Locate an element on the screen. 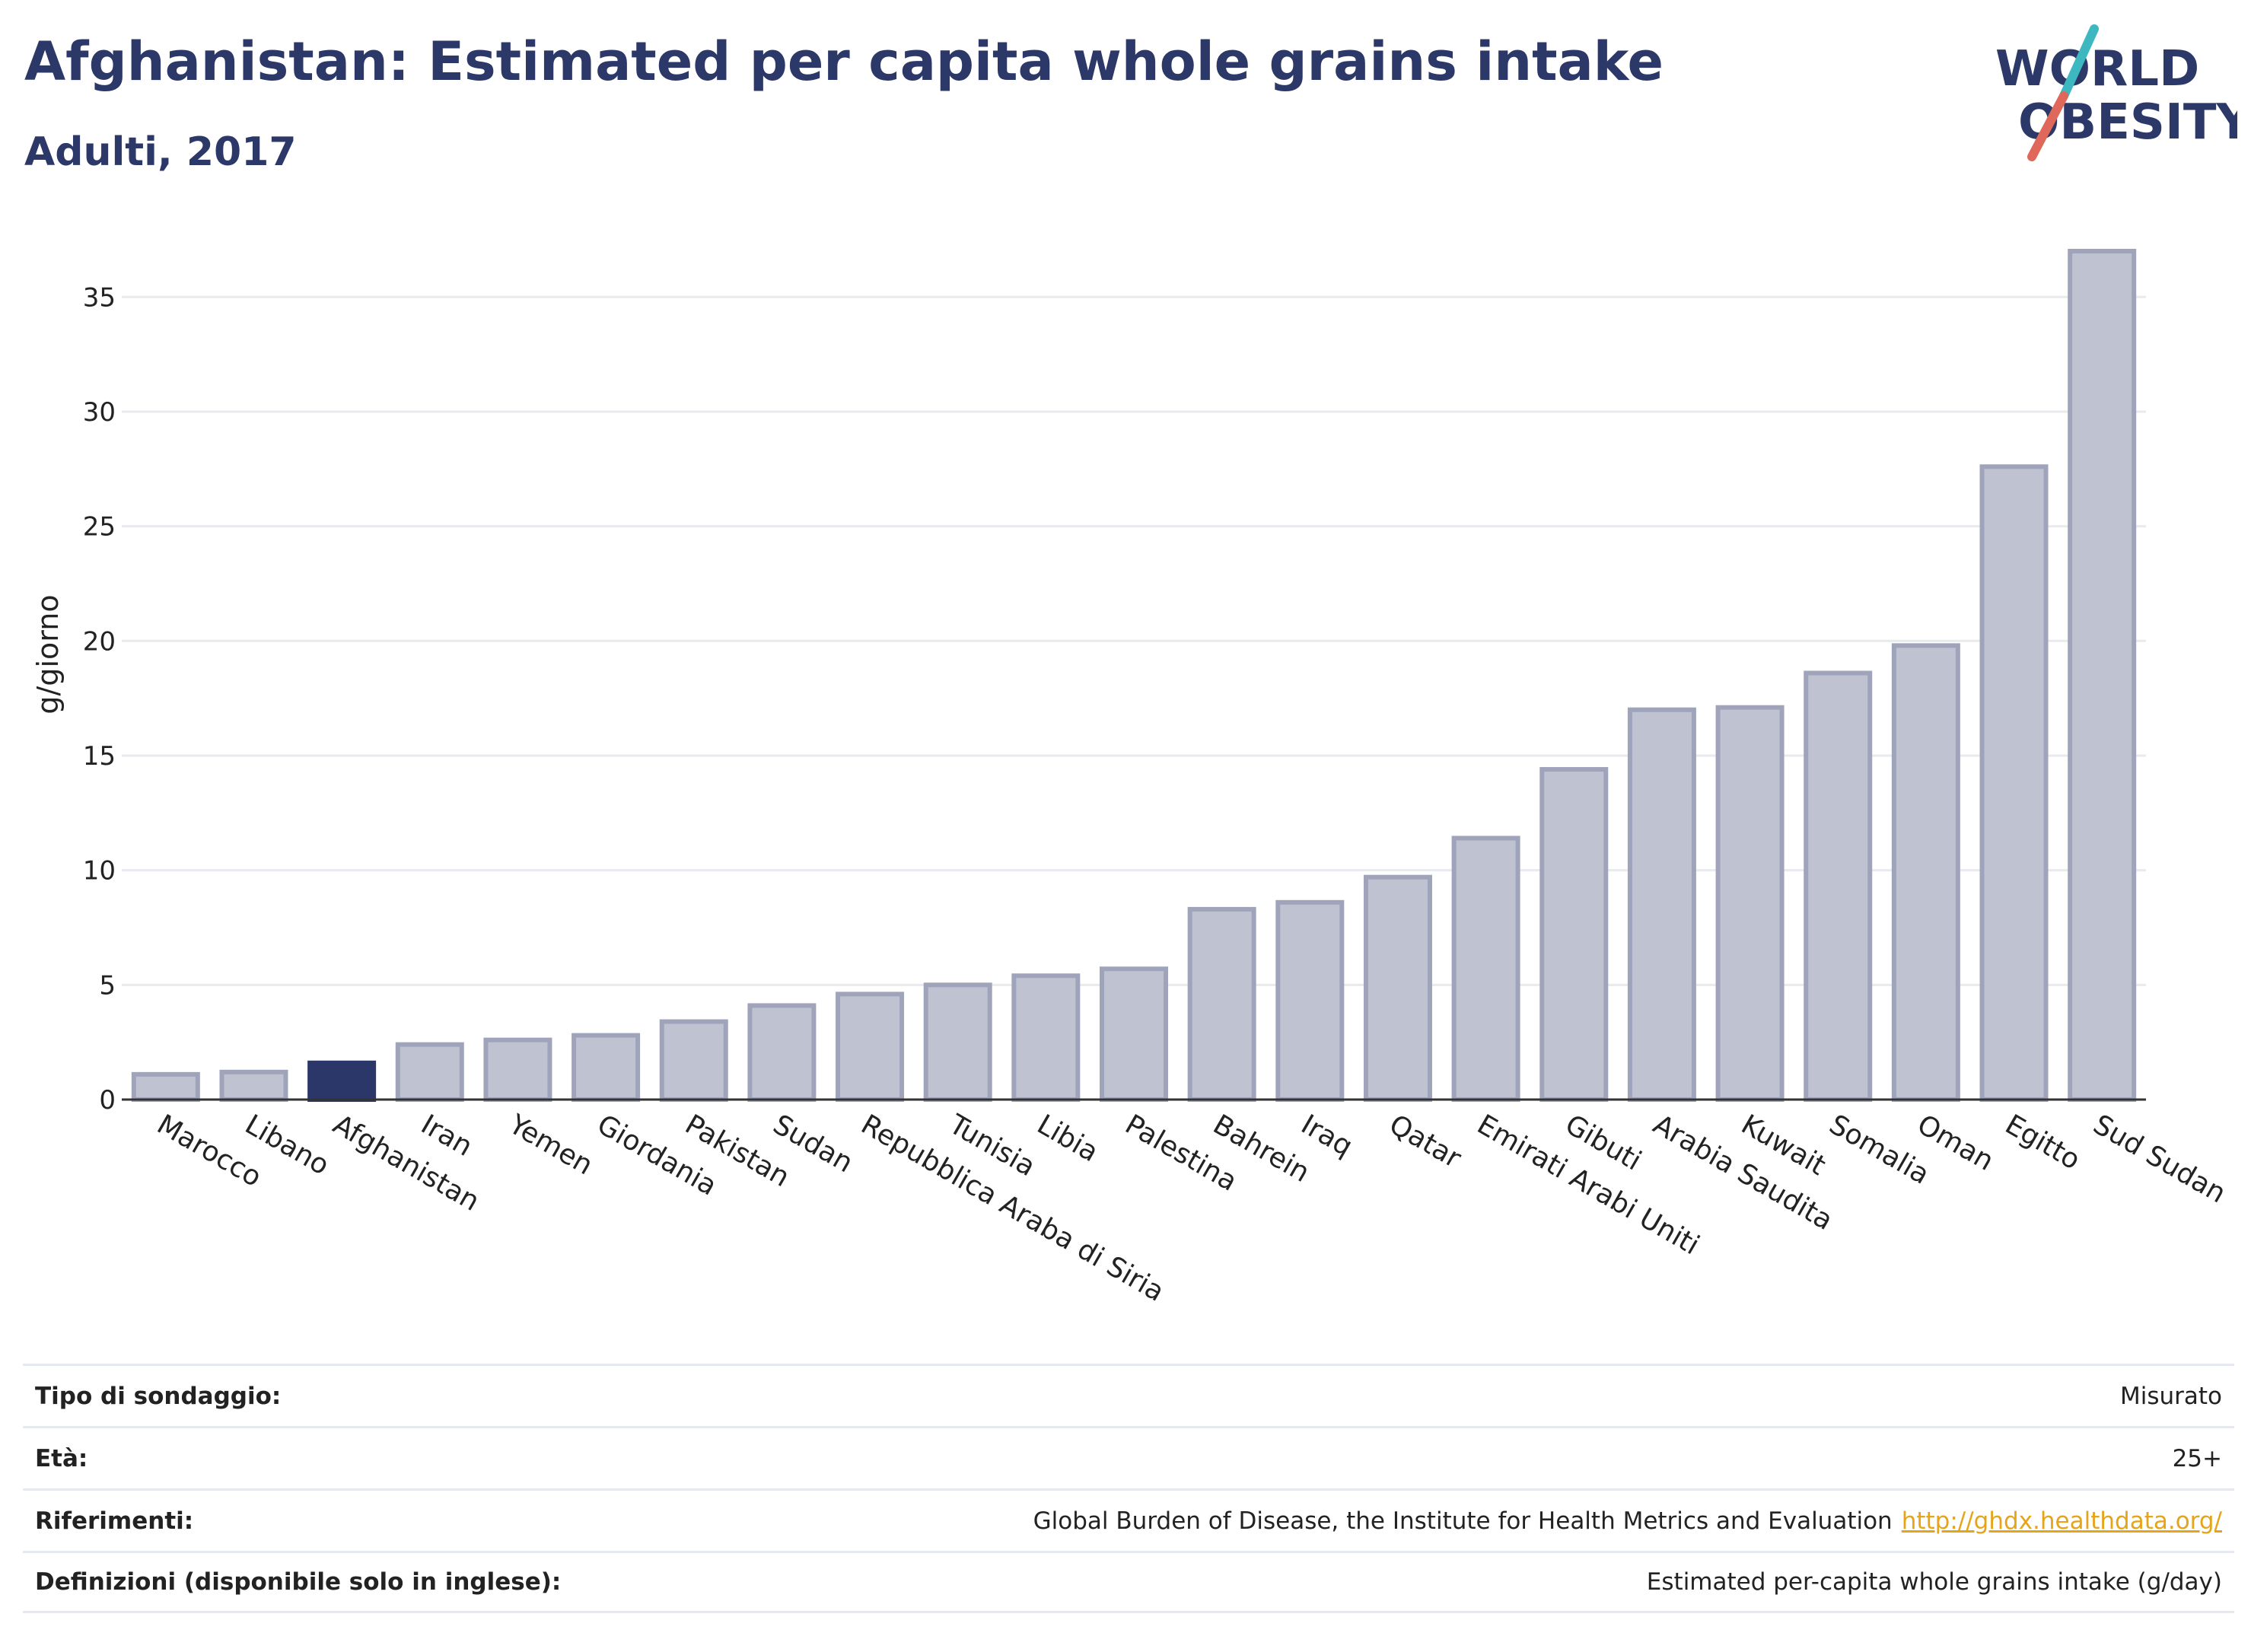 This screenshot has height=1652, width=2251. bar-gibuti is located at coordinates (1574, 935).